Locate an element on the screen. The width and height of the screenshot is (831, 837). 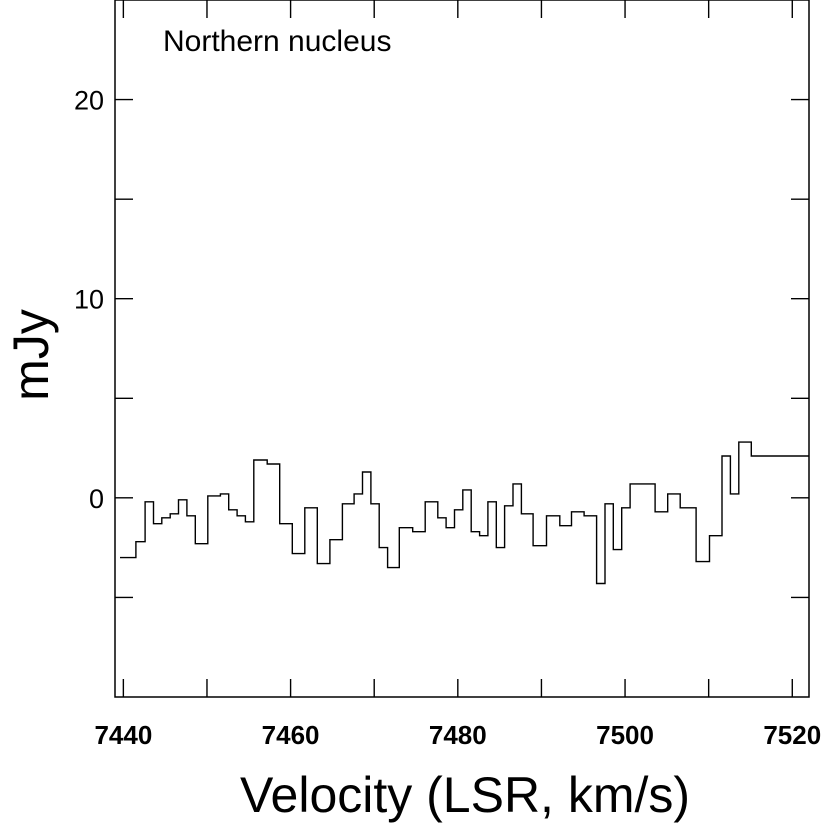
y-tick-label: 0 is located at coordinates (96, 499).